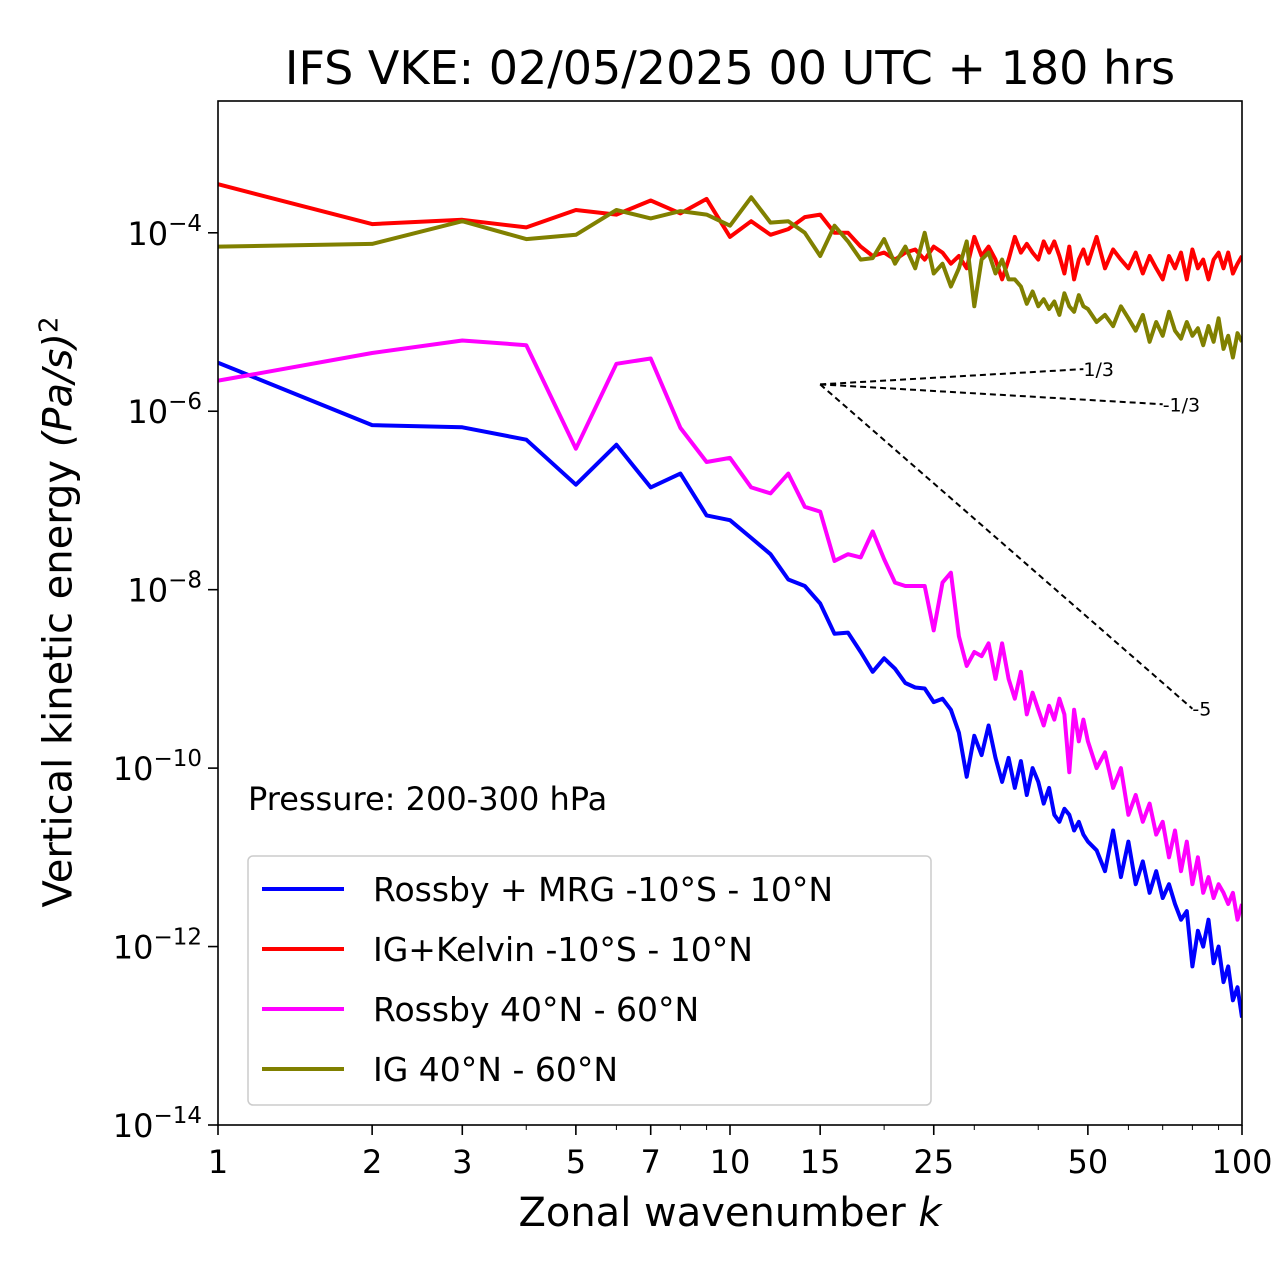  Describe the element at coordinates (372, 1162) in the screenshot. I see `x-tick-label: 2` at that location.